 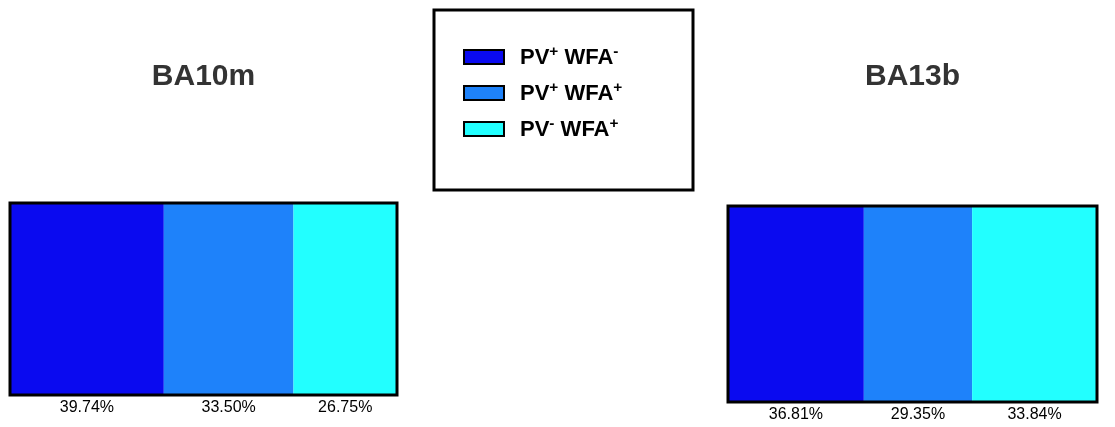 What do you see at coordinates (569, 55) in the screenshot?
I see `text: PV$^{+}$ WFA$^{-}$` at bounding box center [569, 55].